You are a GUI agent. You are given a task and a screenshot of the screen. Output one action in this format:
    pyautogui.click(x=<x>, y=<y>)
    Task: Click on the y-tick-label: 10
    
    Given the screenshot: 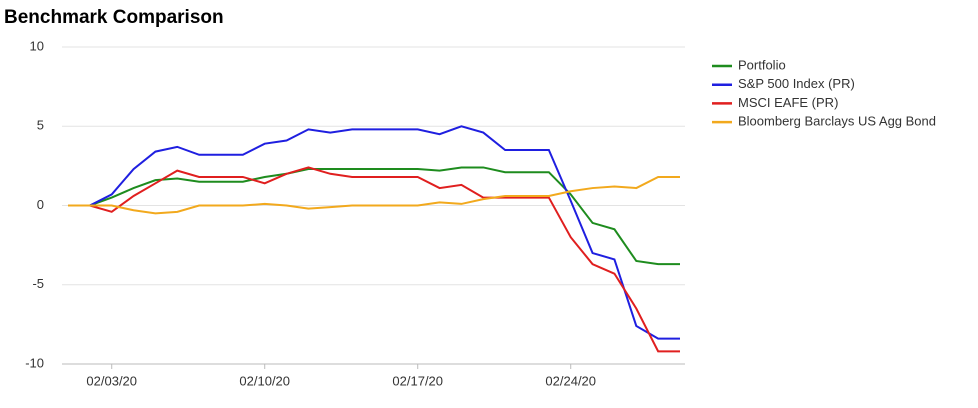 What is the action you would take?
    pyautogui.click(x=37, y=45)
    